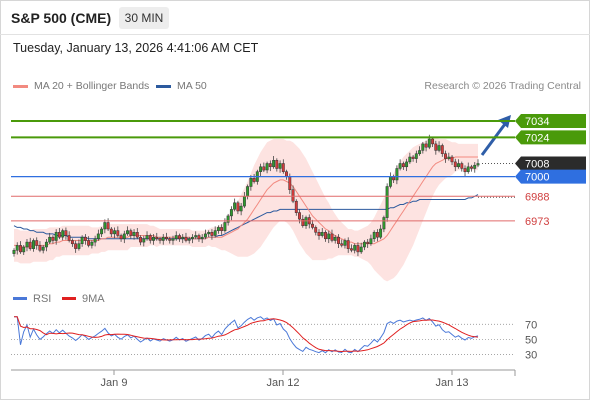  I want to click on rsi-ma-swatch, so click(69, 298).